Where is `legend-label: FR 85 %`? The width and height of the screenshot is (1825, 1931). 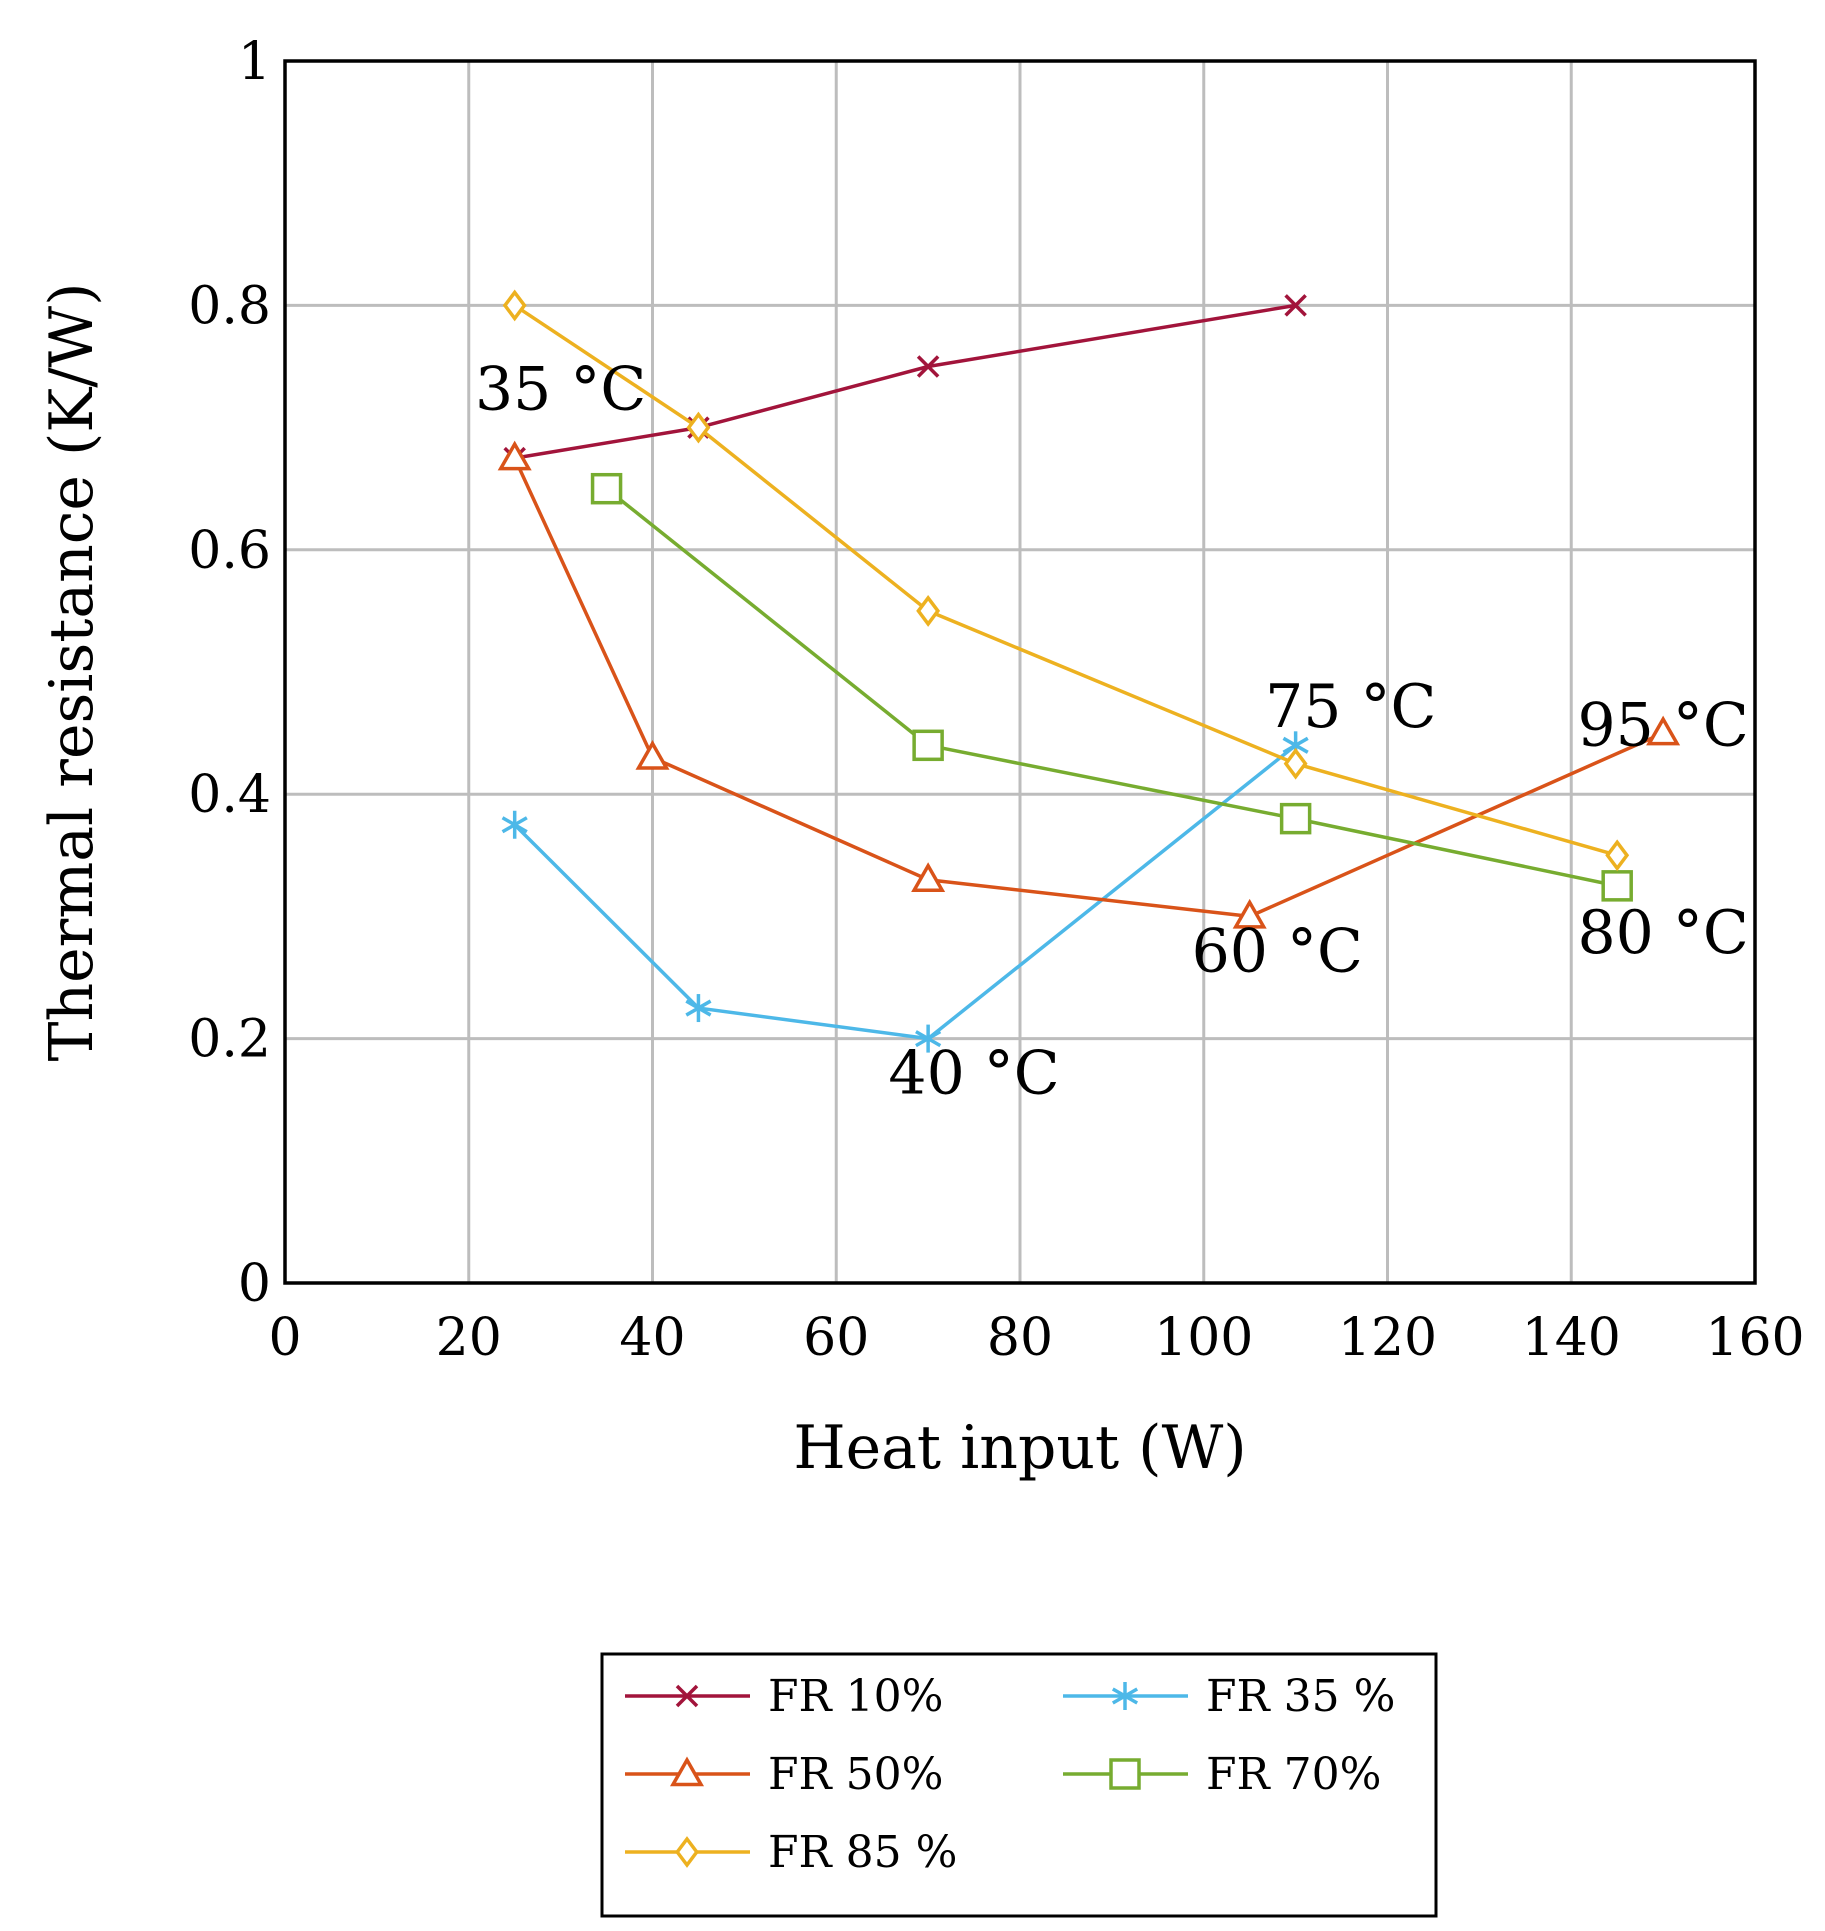 legend-label: FR 85 % is located at coordinates (862, 1852).